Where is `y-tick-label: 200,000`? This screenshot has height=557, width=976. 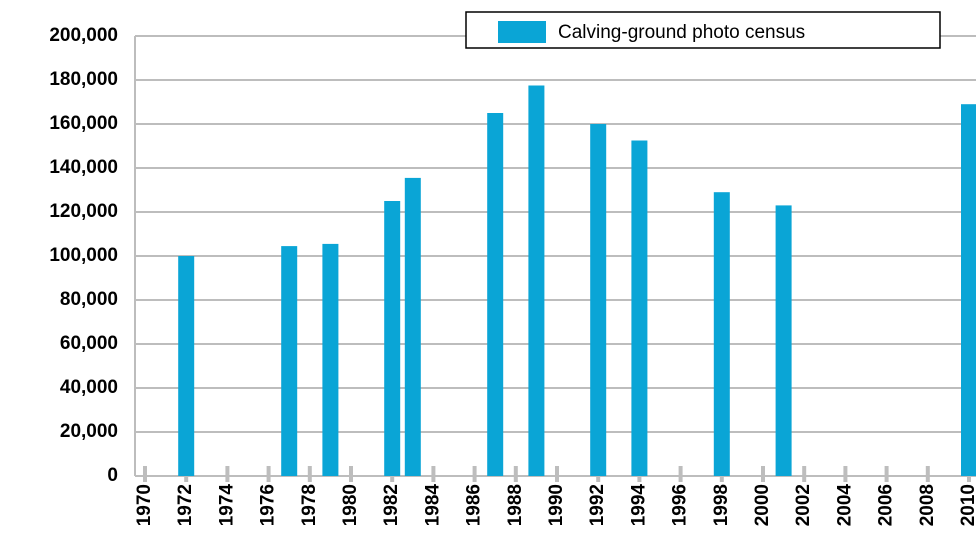 y-tick-label: 200,000 is located at coordinates (83, 35).